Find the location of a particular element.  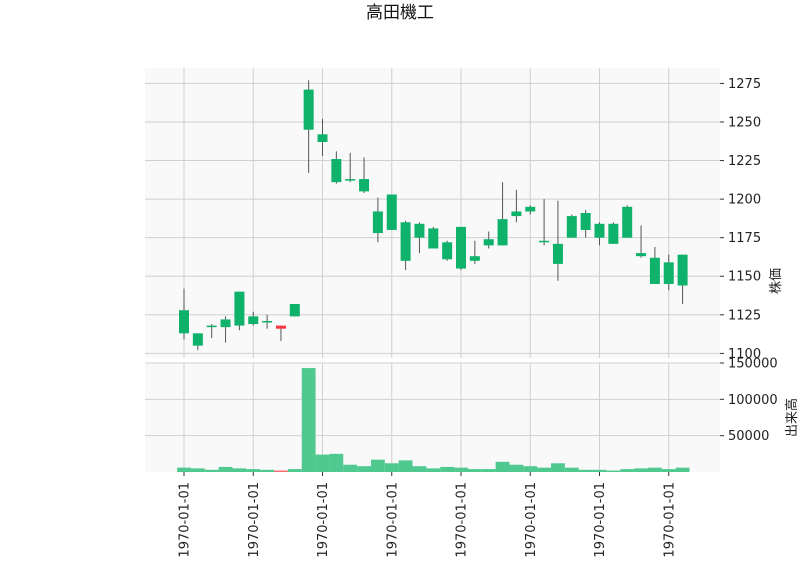

price-tick-label: 1250 is located at coordinates (744, 122).